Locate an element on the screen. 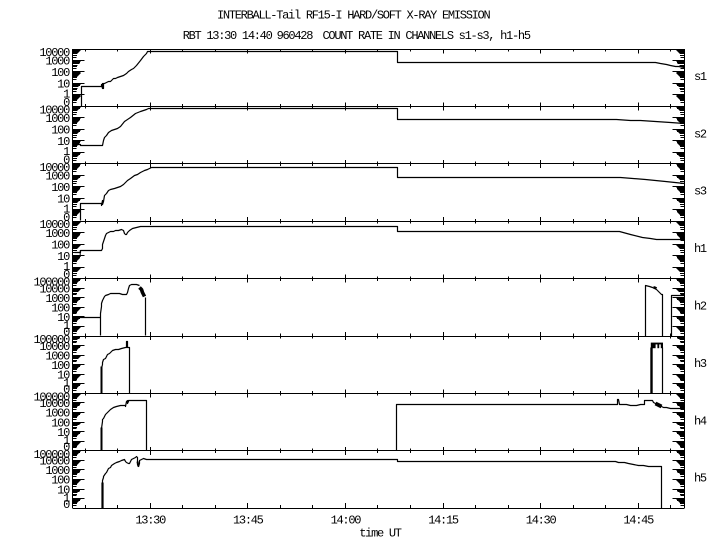 This screenshot has height=550, width=720. svg-text: 14:00 is located at coordinates (346, 521).